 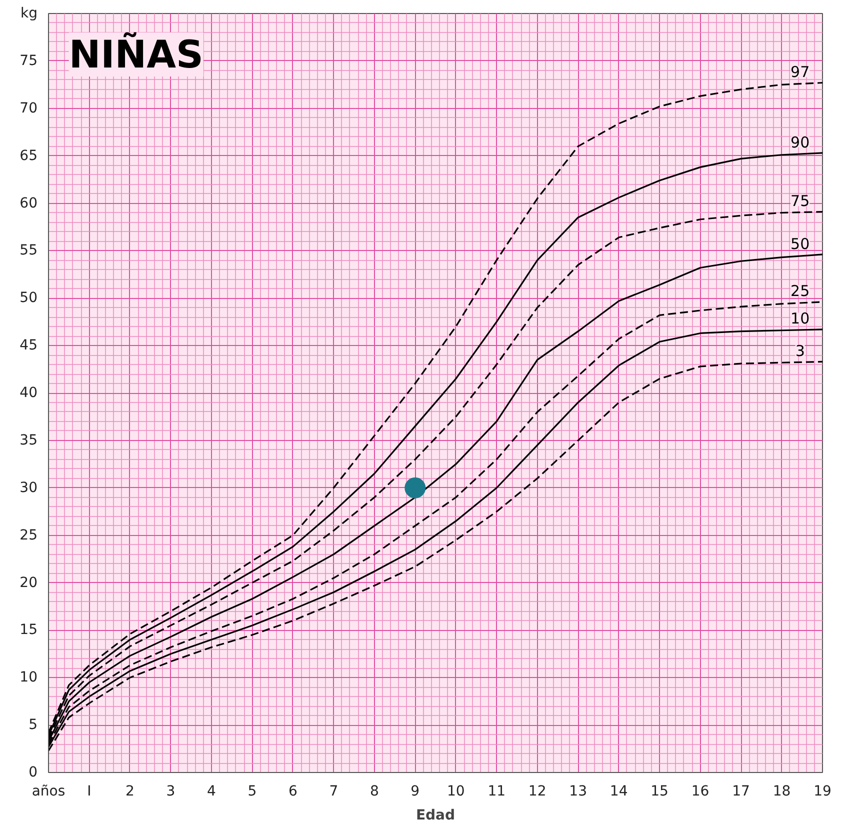 What do you see at coordinates (29, 678) in the screenshot?
I see `y-tick-label: 10` at bounding box center [29, 678].